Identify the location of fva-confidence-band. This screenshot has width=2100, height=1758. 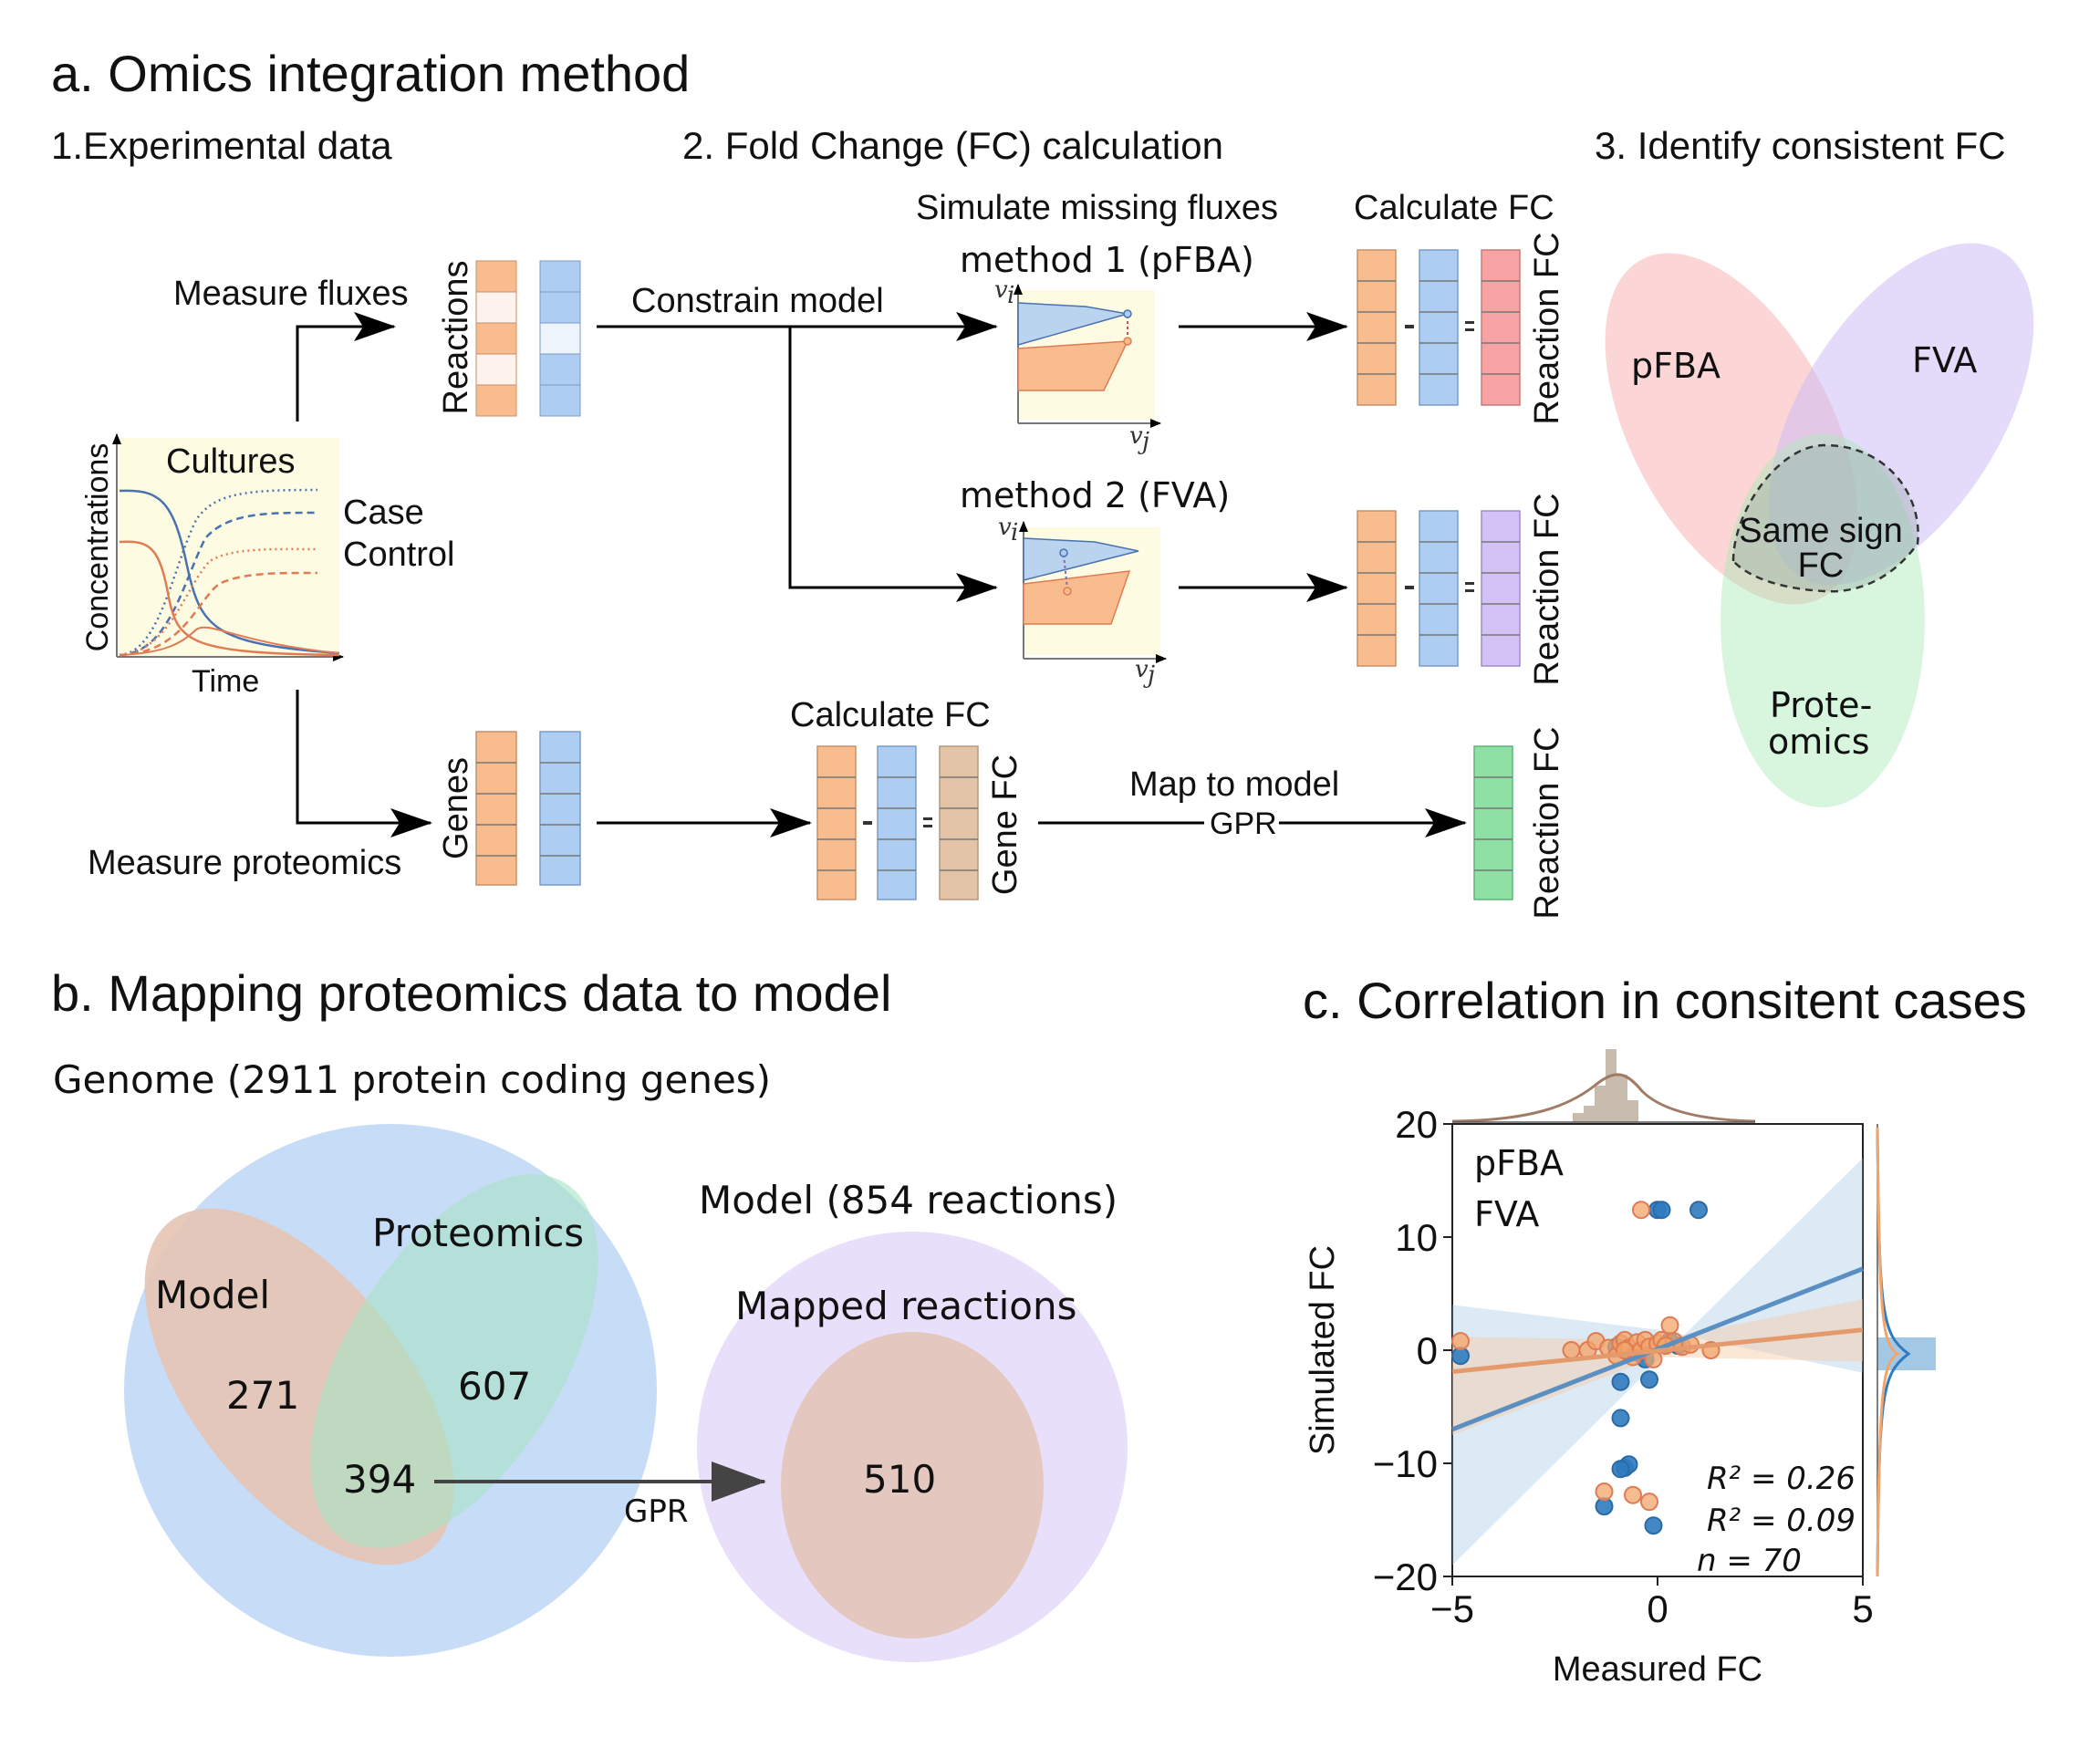
(1657, 1367).